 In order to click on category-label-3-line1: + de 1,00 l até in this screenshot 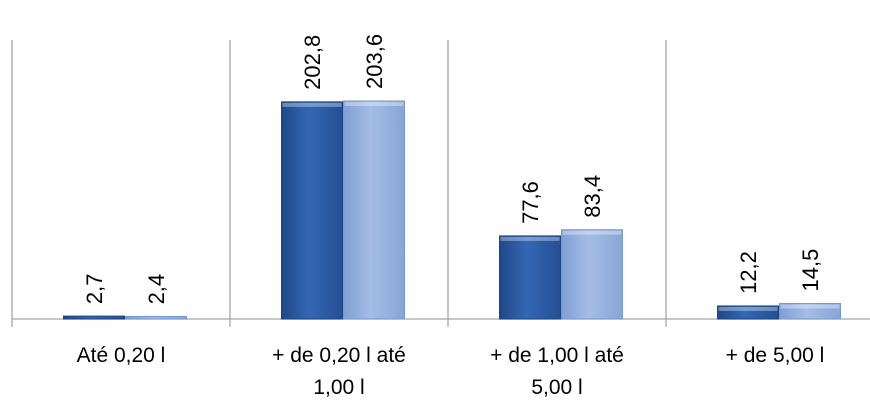, I will do `click(557, 355)`.